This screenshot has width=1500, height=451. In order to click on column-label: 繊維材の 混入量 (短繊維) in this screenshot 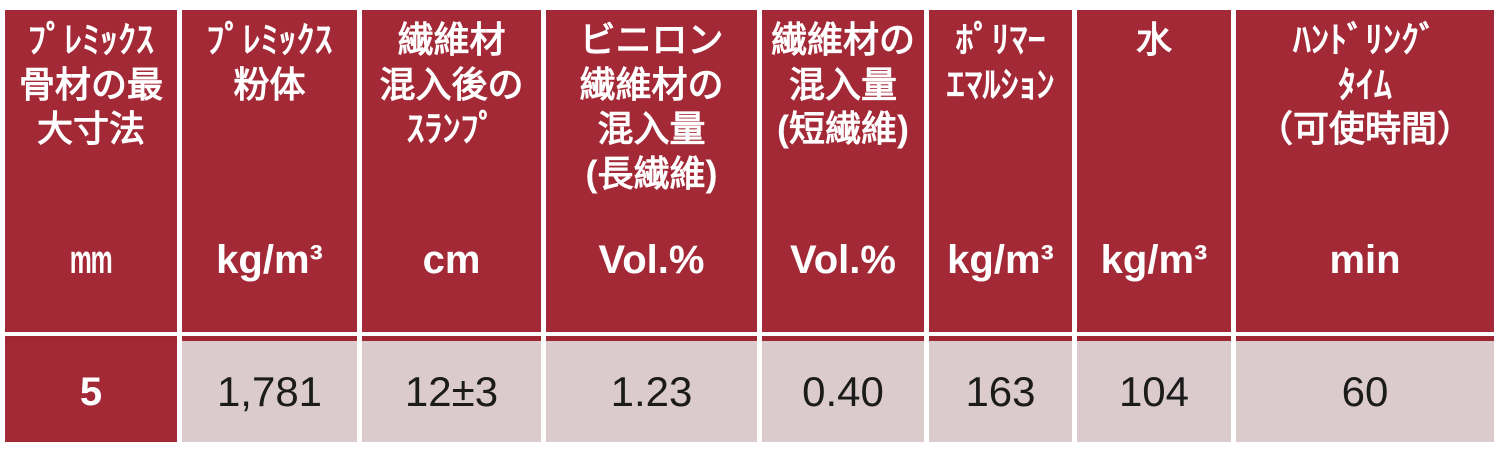, I will do `click(842, 84)`.